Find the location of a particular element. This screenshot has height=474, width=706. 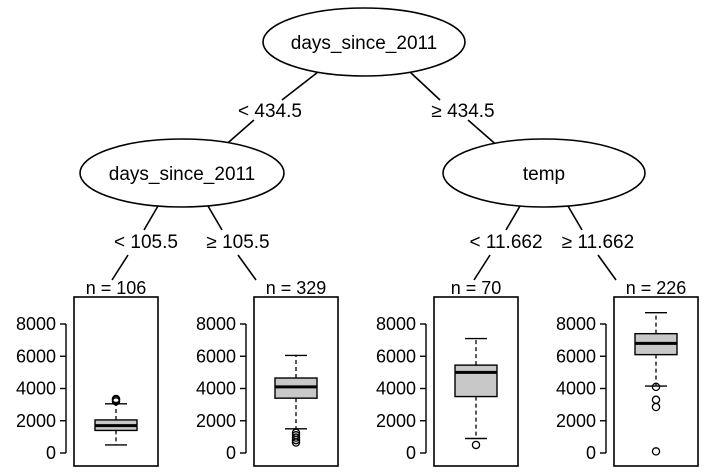

right-node is located at coordinates (544, 173).